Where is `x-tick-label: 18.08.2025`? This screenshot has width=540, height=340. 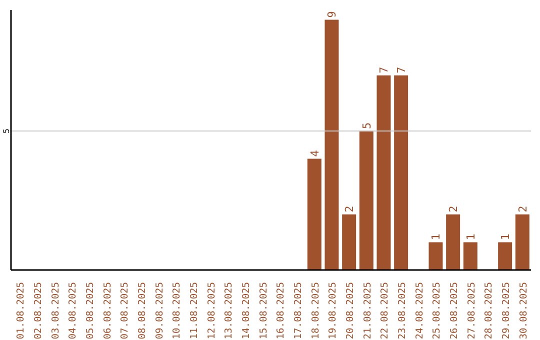
x-tick-label: 18.08.2025 is located at coordinates (316, 311).